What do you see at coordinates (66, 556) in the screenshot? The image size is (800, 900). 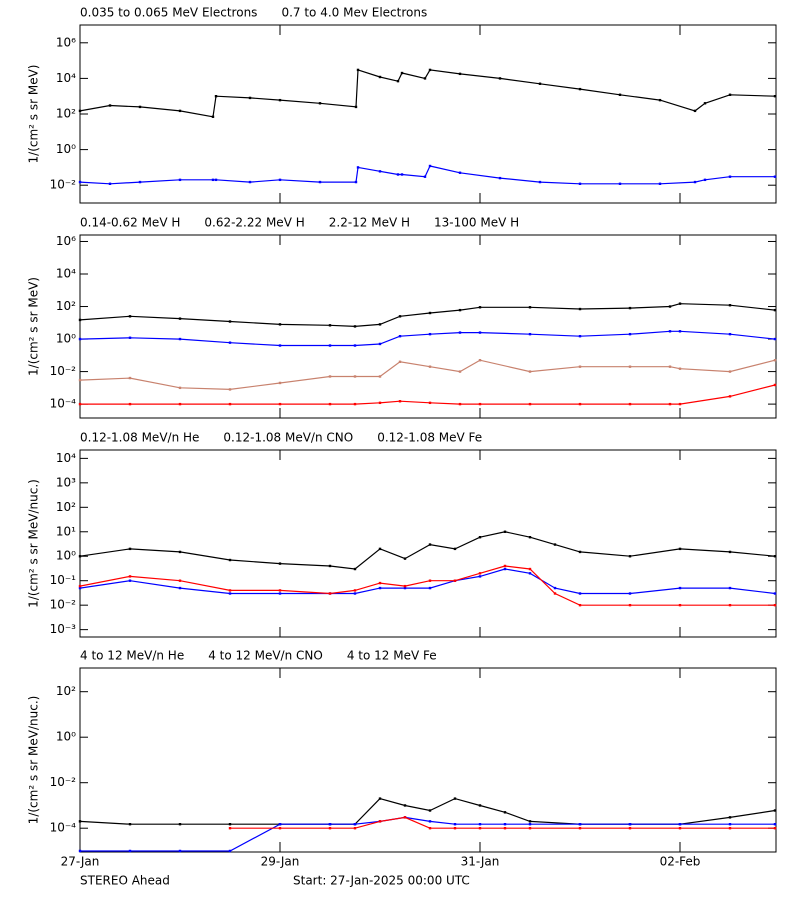 I see `y-tick-label: 10⁰` at bounding box center [66, 556].